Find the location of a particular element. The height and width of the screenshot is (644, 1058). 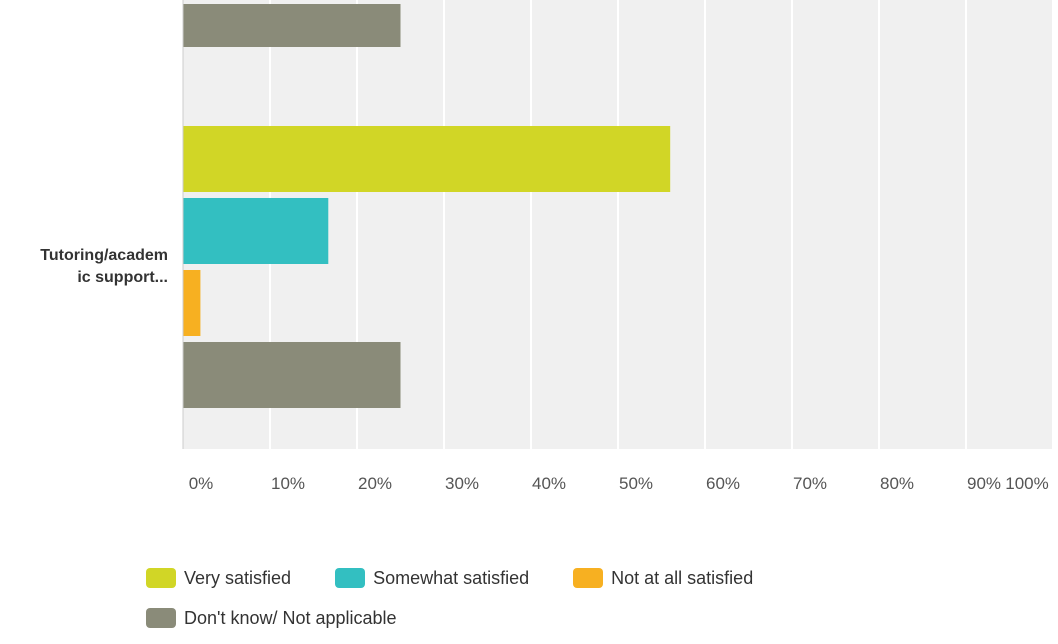

legend-item-very-satisfied: Very satisfied is located at coordinates (218, 578).